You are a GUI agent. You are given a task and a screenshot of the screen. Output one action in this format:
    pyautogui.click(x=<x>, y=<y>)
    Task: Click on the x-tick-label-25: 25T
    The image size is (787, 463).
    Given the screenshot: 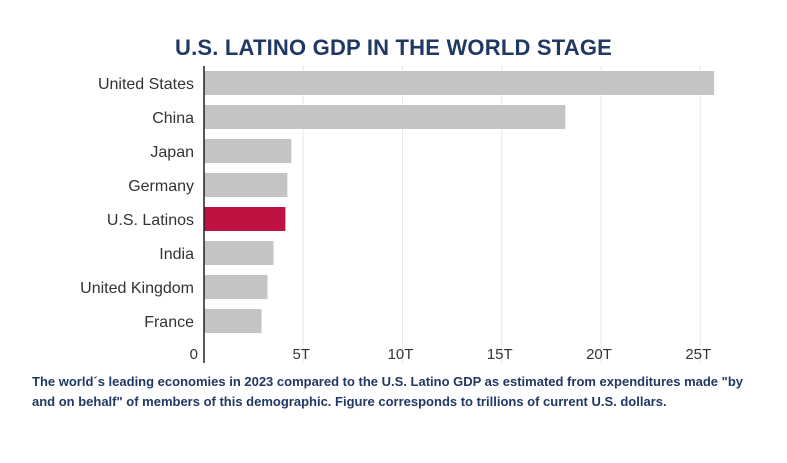 What is the action you would take?
    pyautogui.click(x=698, y=354)
    